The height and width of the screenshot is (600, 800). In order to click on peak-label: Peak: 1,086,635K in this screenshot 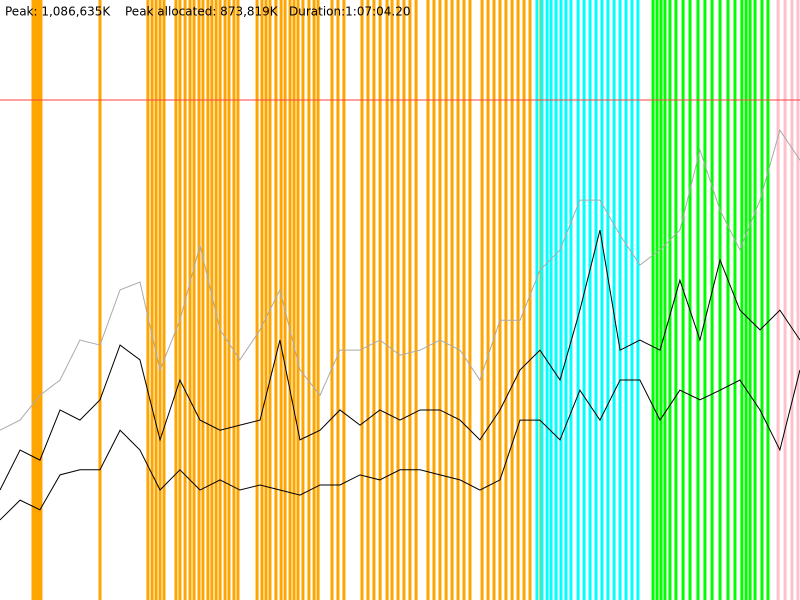, I will do `click(58, 12)`.